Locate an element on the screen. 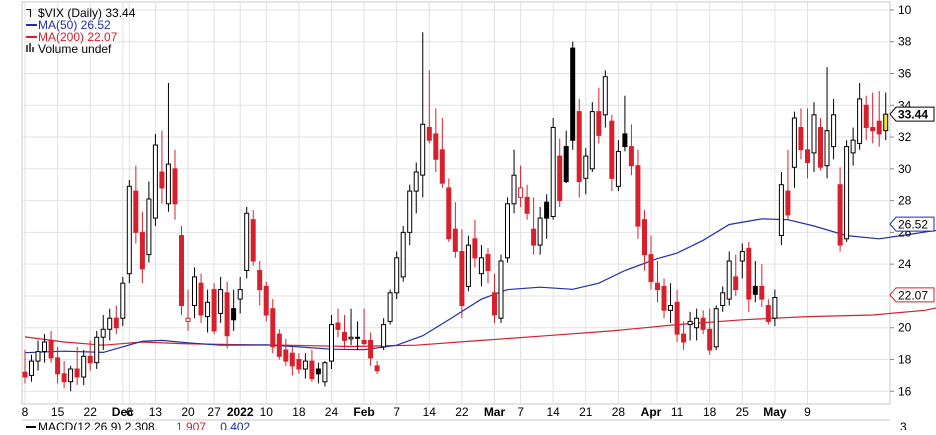  x-tick-label: 18 is located at coordinates (710, 412).